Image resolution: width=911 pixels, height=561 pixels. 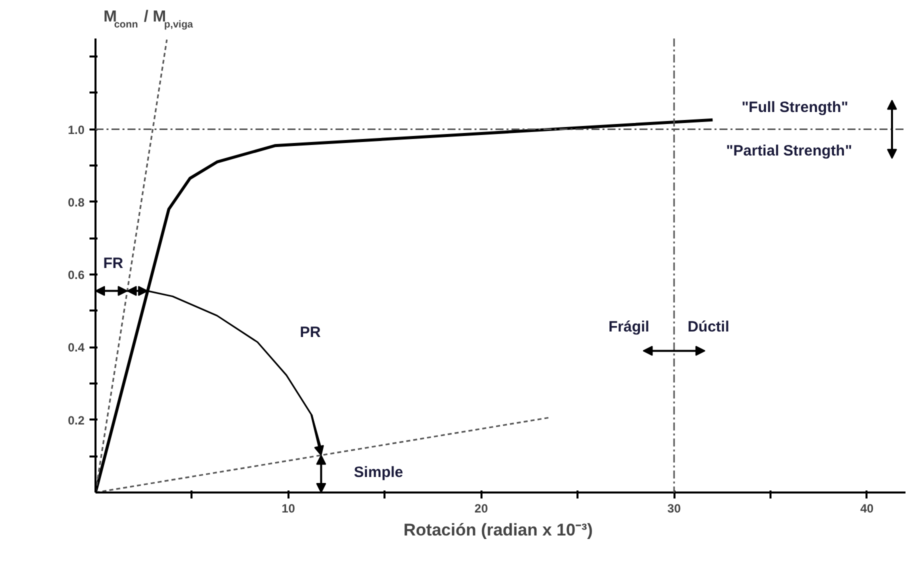 What do you see at coordinates (289, 509) in the screenshot?
I see `x-tick-label: 10` at bounding box center [289, 509].